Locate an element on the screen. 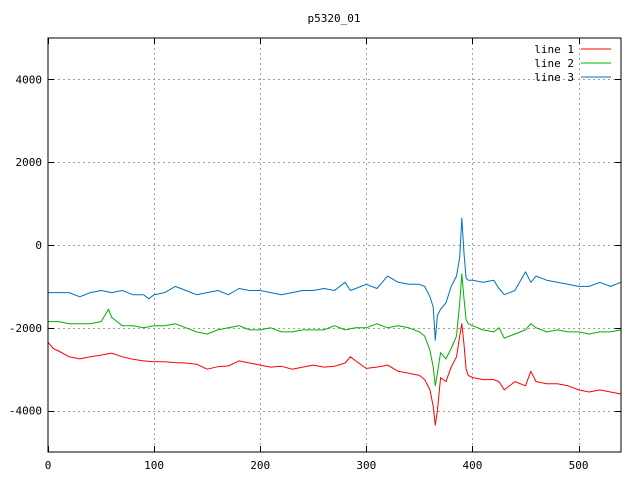 The height and width of the screenshot is (480, 640). y-tick-label: -2000 is located at coordinates (25, 328).